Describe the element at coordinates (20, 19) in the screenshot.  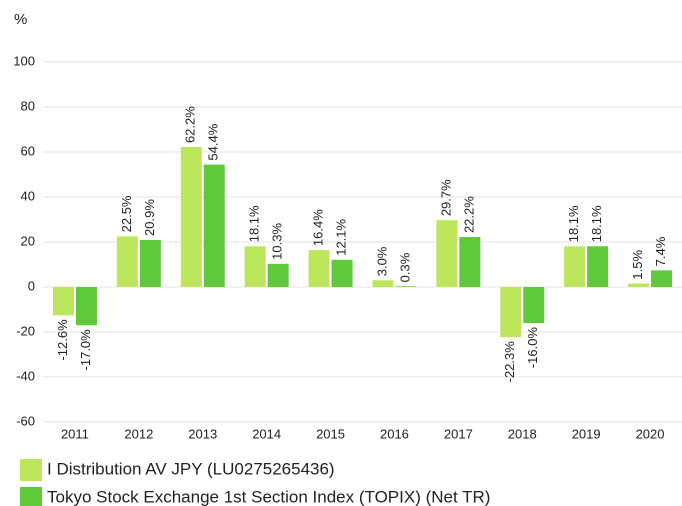
I see `y-axis-label: %` at that location.